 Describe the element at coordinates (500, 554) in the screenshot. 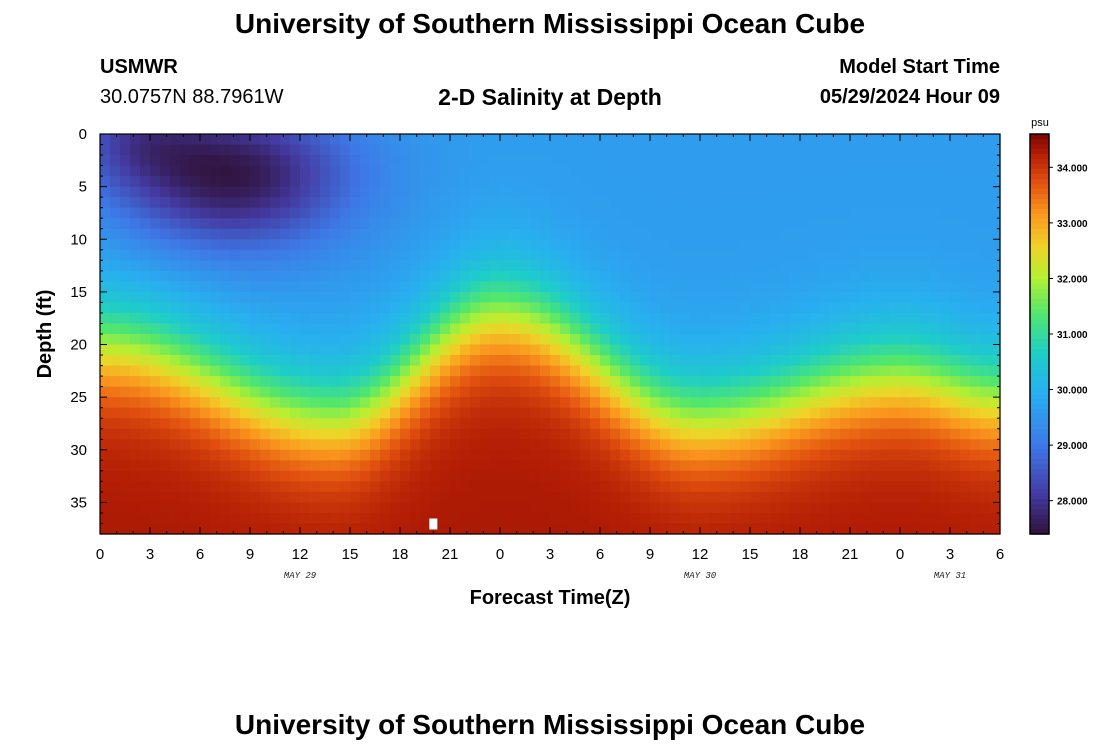

I see `x-tick-label: 0` at that location.